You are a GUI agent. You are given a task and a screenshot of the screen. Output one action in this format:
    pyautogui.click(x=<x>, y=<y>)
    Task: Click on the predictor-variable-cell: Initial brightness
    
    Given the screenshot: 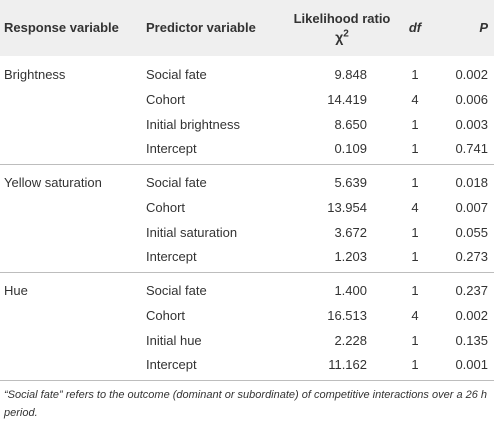 What is the action you would take?
    pyautogui.click(x=193, y=124)
    